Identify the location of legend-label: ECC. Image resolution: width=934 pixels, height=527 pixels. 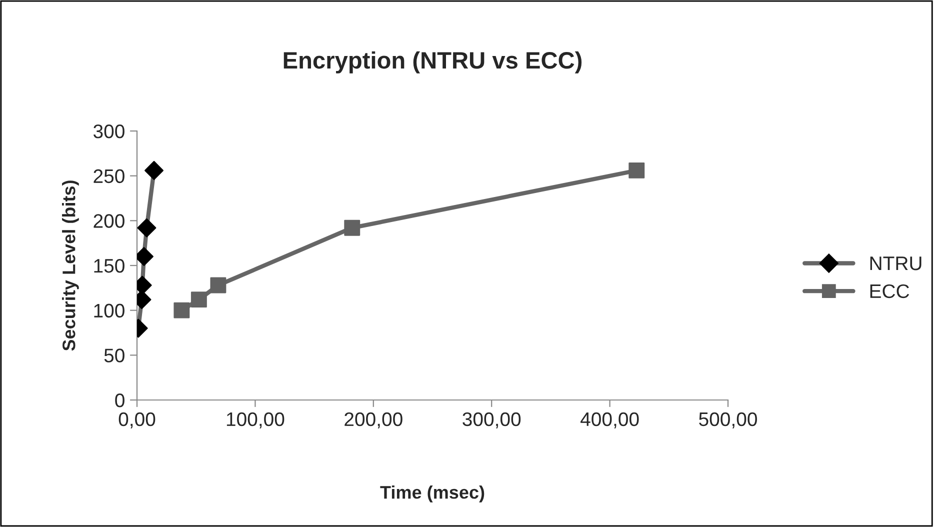
(890, 291).